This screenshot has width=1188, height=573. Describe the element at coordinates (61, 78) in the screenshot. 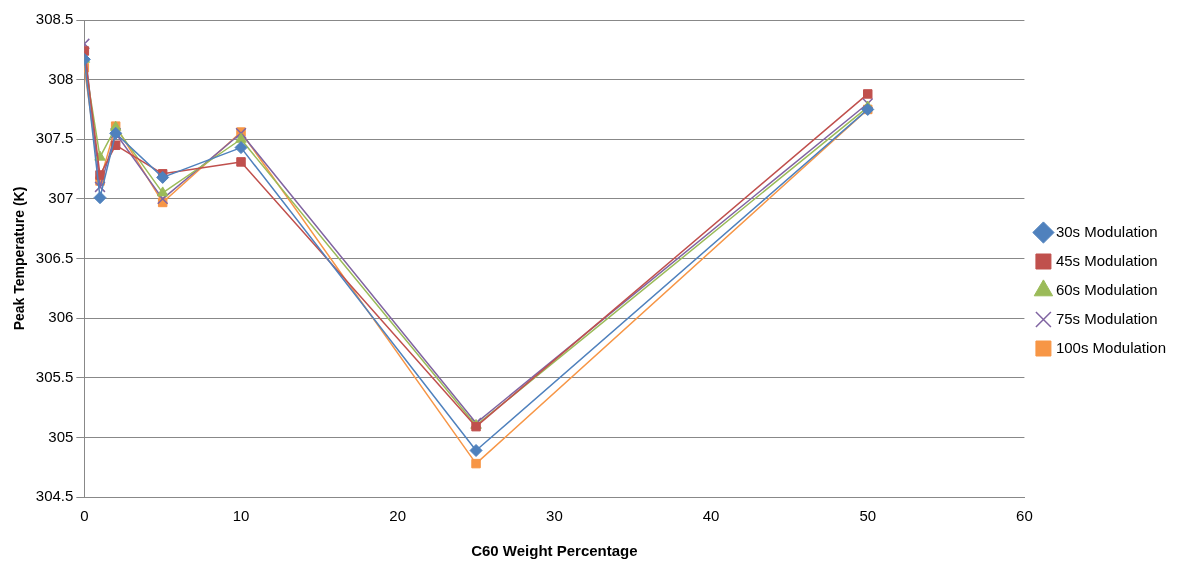

I see `y-tick-label: 308` at that location.